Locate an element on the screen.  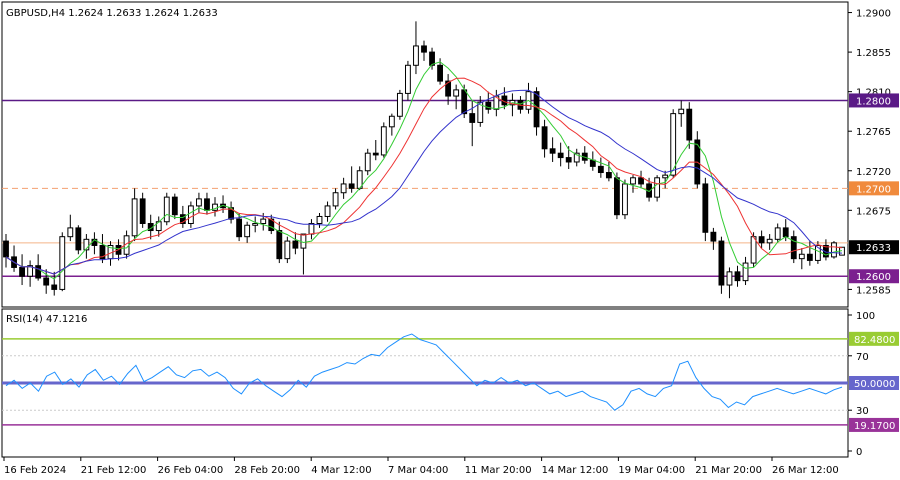
rsi-tick-label: 0 is located at coordinates (859, 452).